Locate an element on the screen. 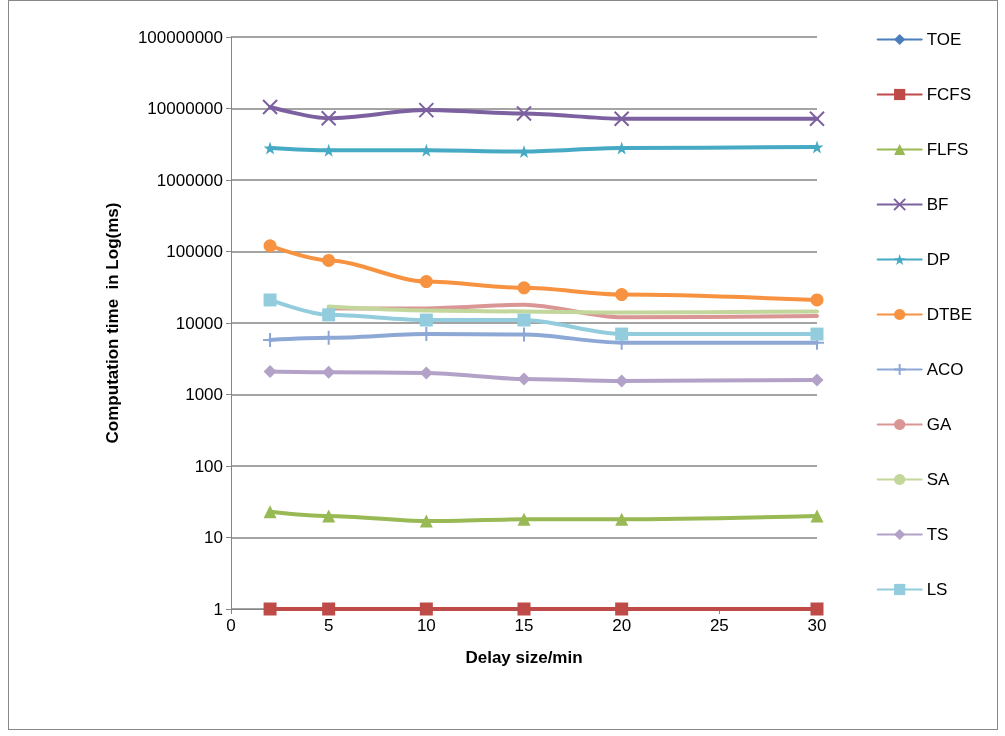  x-tick-label: 0 is located at coordinates (231, 625).